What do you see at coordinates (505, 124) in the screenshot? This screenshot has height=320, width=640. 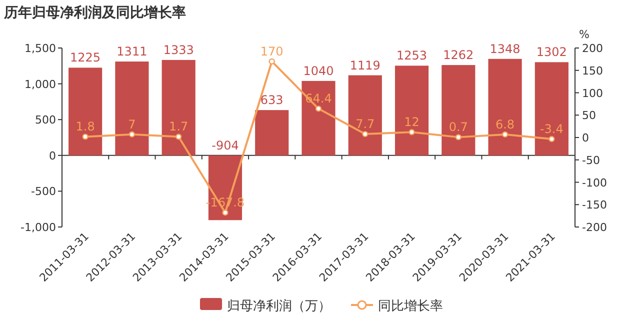 I see `data-label: 6.8` at bounding box center [505, 124].